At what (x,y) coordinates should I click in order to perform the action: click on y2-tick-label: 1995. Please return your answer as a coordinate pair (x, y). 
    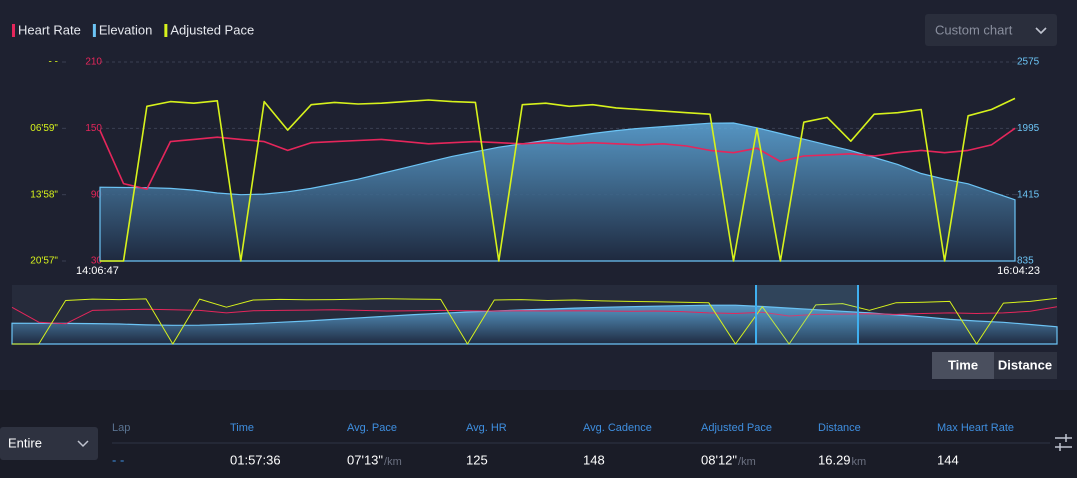
    Looking at the image, I should click on (1028, 128).